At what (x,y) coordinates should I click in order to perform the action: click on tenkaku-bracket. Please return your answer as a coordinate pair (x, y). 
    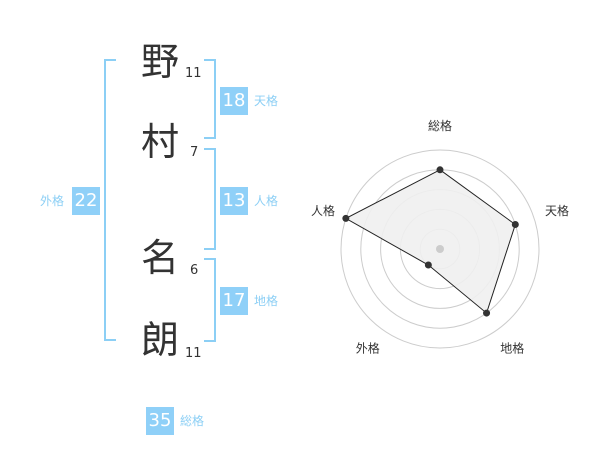
    Looking at the image, I should click on (210, 99).